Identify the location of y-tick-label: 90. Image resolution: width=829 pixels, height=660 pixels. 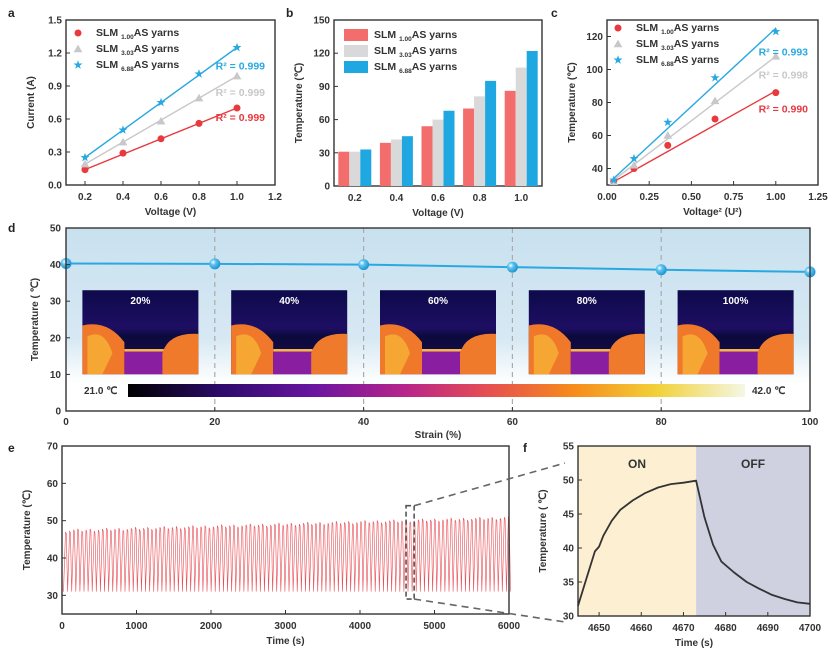
(325, 87).